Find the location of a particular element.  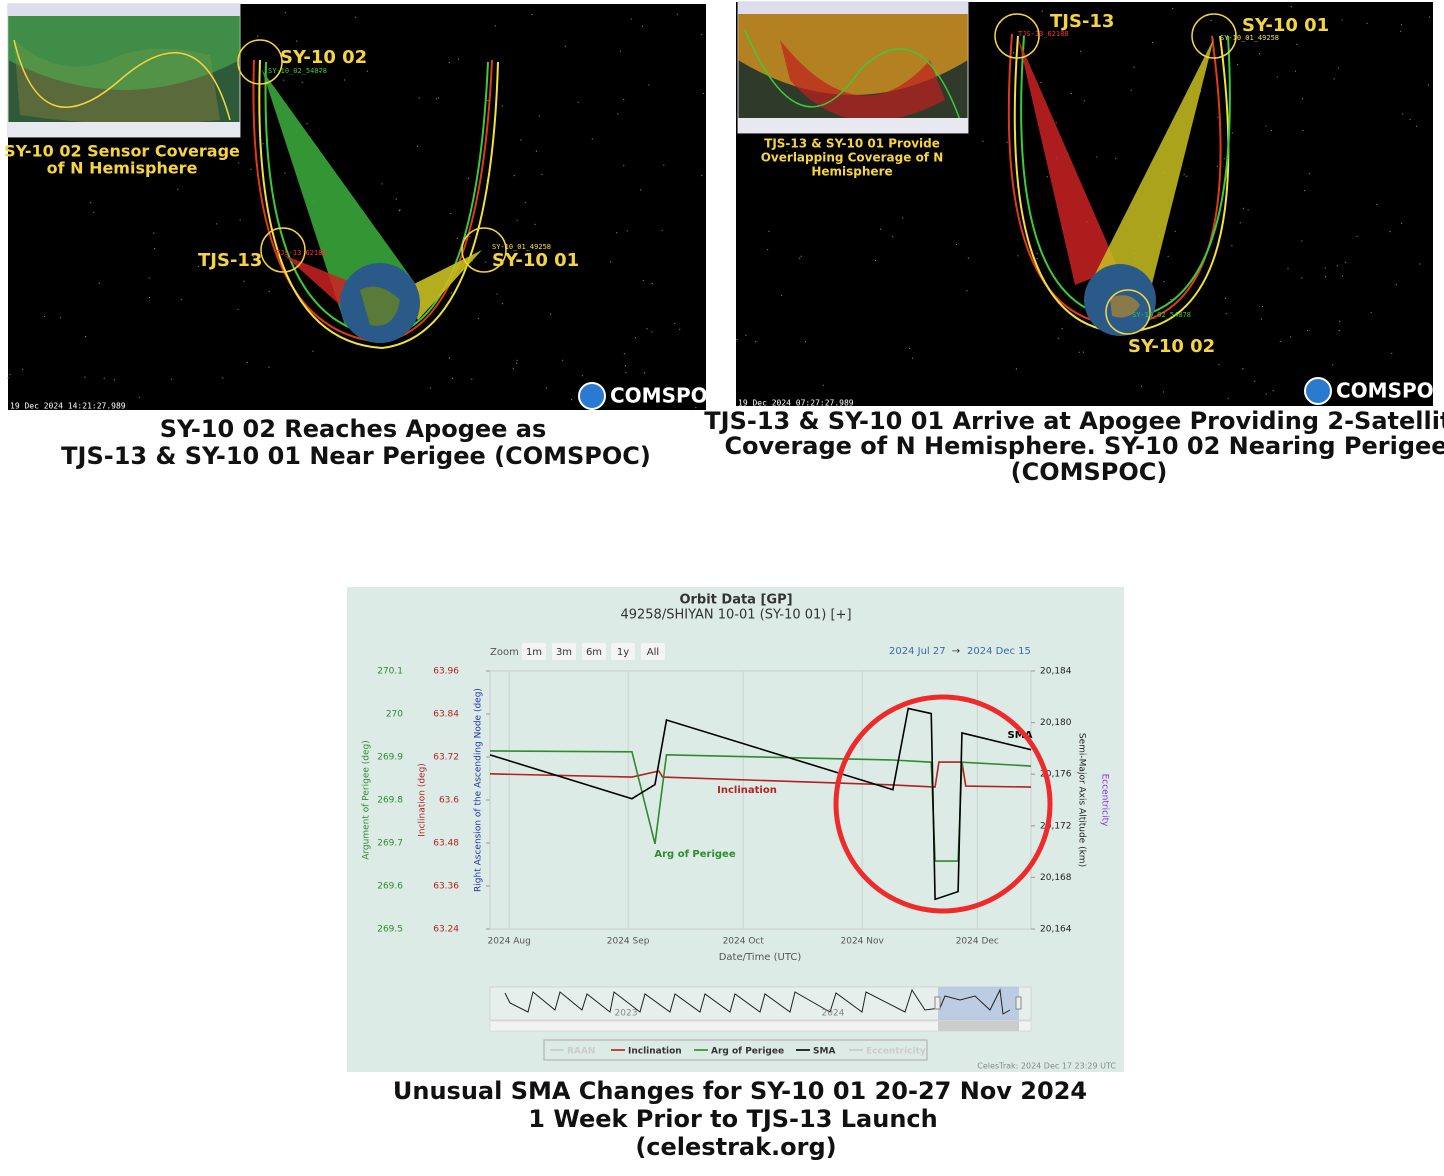

legend-label: SMA is located at coordinates (824, 1052).